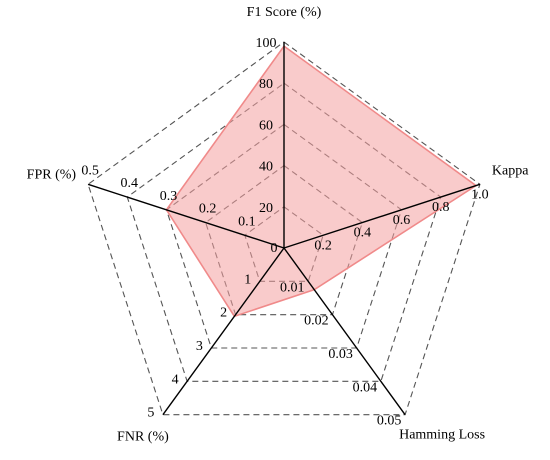 The image size is (550, 460). What do you see at coordinates (175, 379) in the screenshot?
I see `tick-label: 4` at bounding box center [175, 379].